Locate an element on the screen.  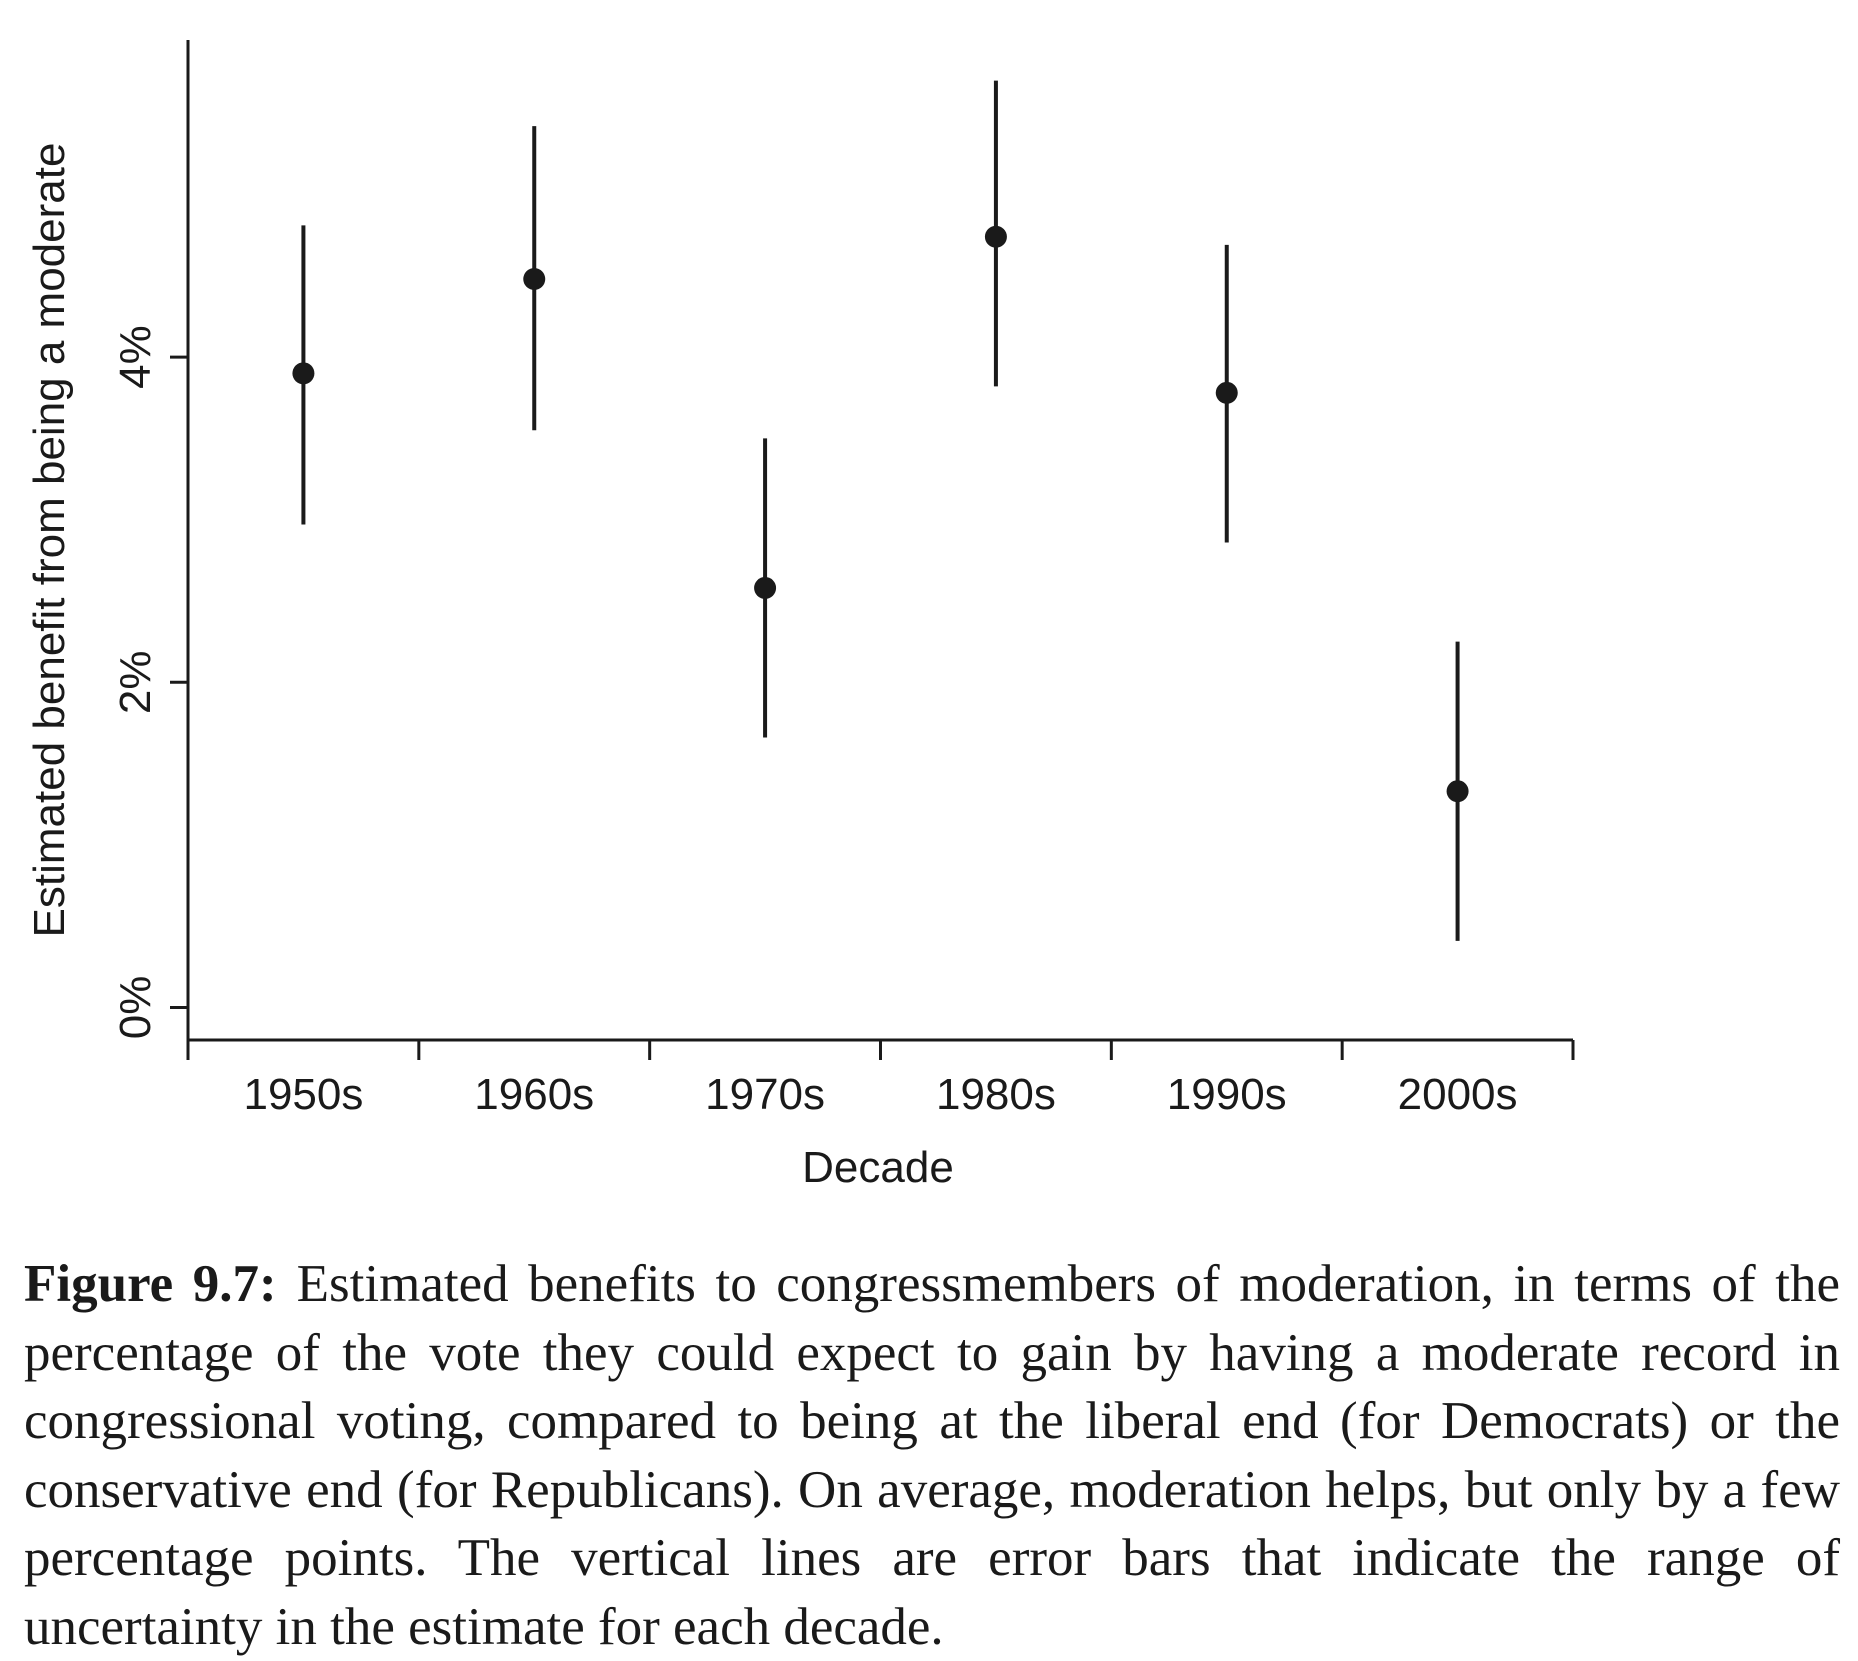
y-tick-label: 2% is located at coordinates (135, 682).